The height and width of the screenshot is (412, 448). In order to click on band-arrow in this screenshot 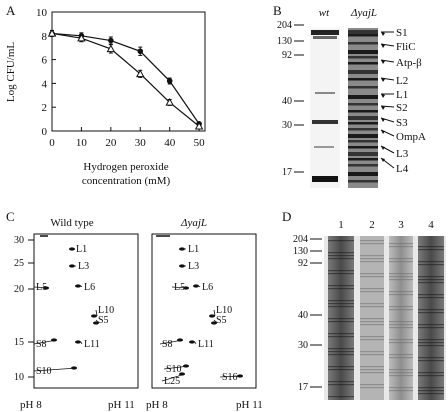, I will do `click(387, 45)`.